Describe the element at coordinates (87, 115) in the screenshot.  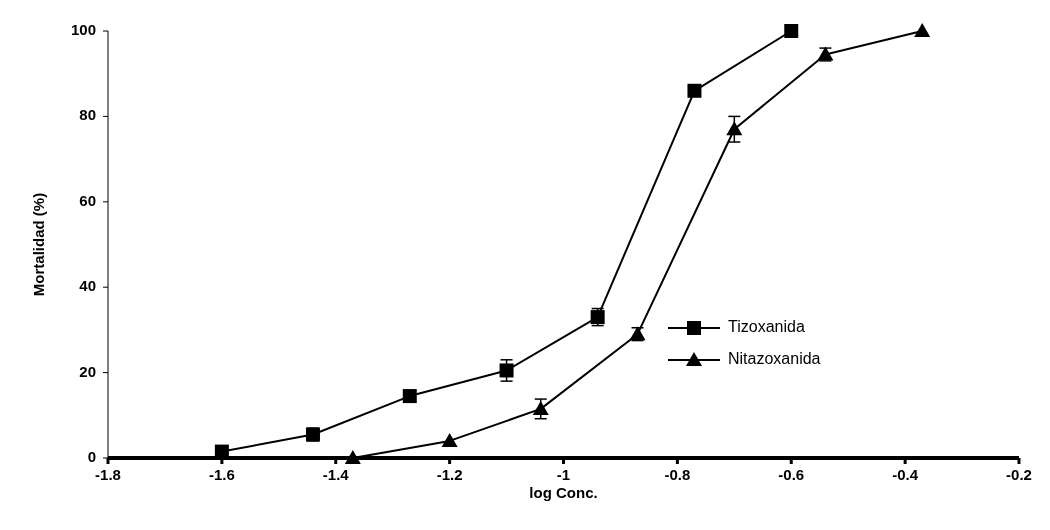
I see `y-tick-label: 80` at that location.